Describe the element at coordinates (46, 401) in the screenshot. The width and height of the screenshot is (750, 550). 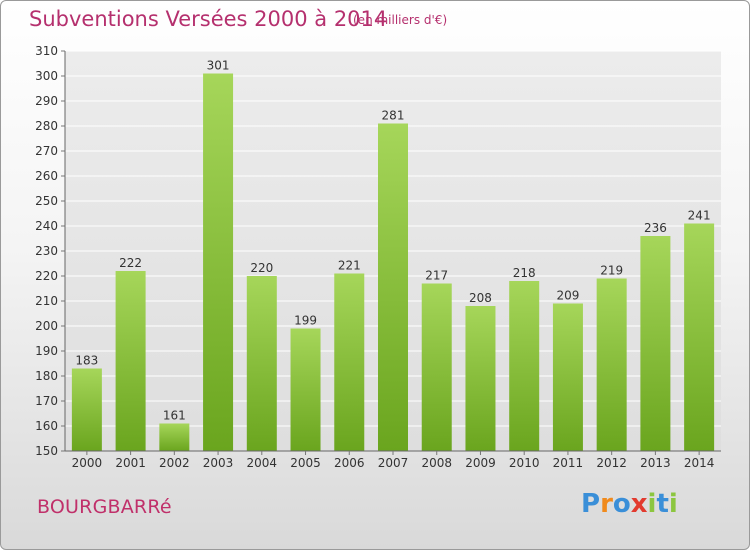
I see `y-tick-label: 170` at that location.